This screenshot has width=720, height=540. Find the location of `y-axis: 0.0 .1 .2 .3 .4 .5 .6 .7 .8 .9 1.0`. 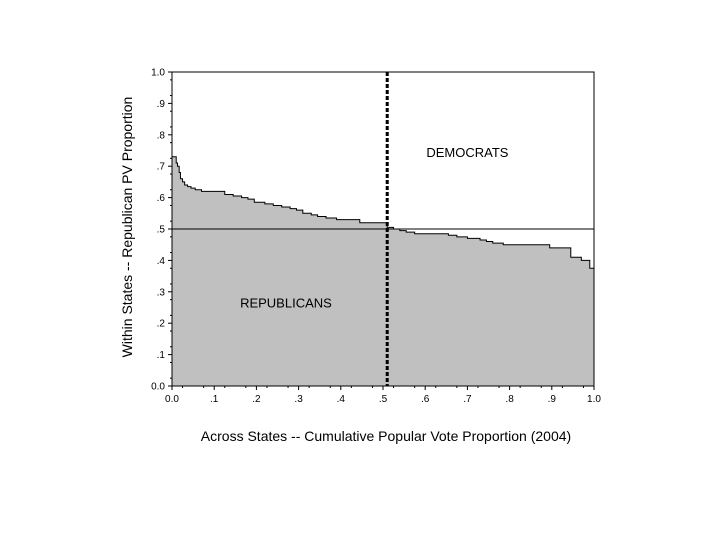

y-axis: 0.0 .1 .2 .3 .4 .5 .6 .7 .8 .9 1.0 is located at coordinates (161, 230).